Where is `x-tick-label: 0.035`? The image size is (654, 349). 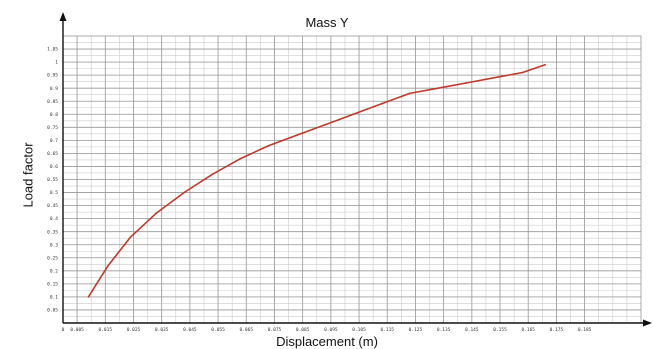
x-tick-label: 0.035 is located at coordinates (162, 330).